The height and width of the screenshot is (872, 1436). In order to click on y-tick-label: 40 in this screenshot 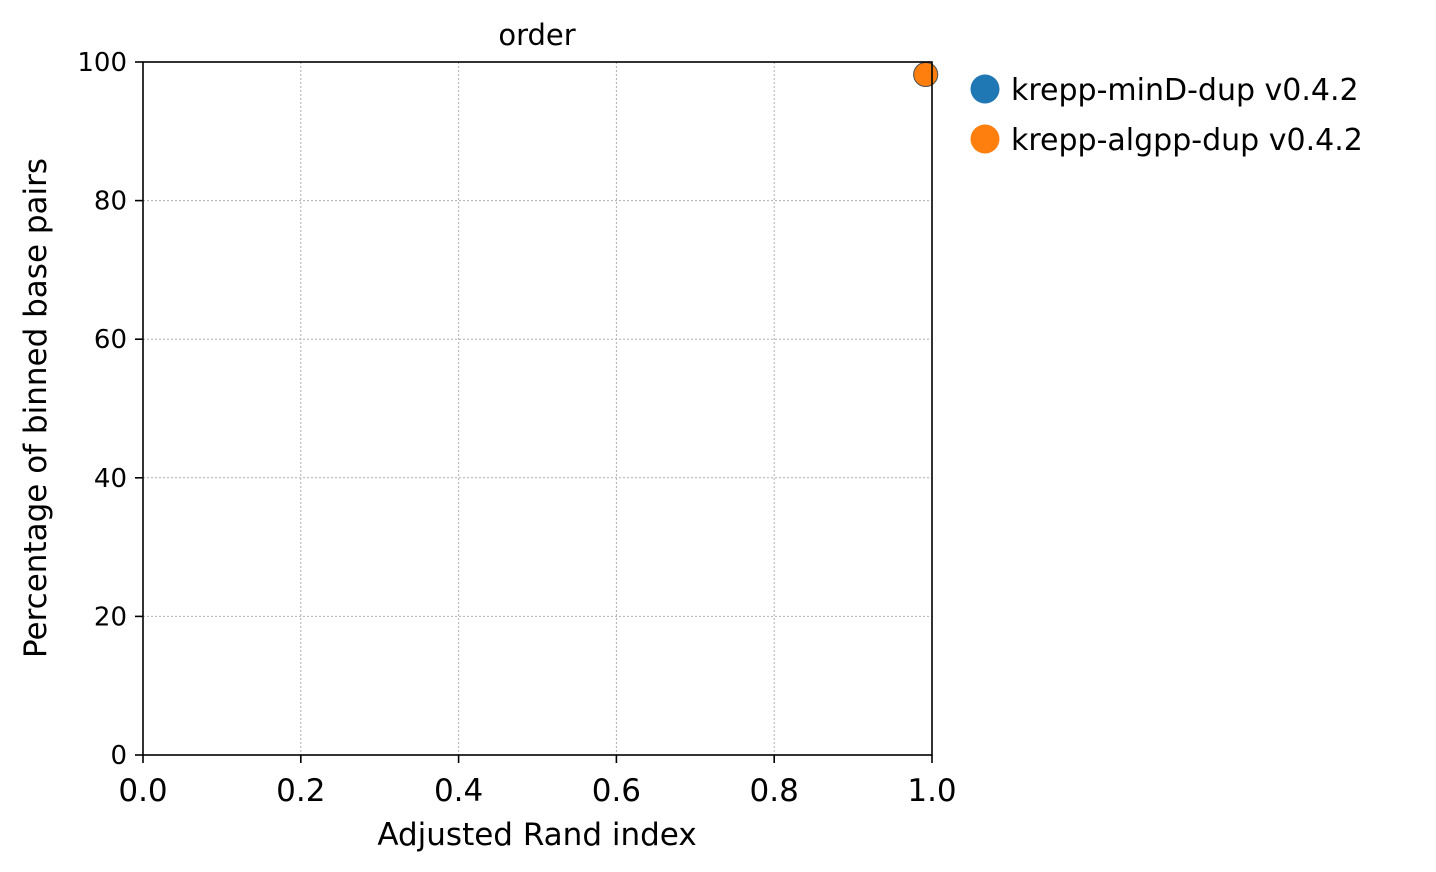, I will do `click(110, 479)`.